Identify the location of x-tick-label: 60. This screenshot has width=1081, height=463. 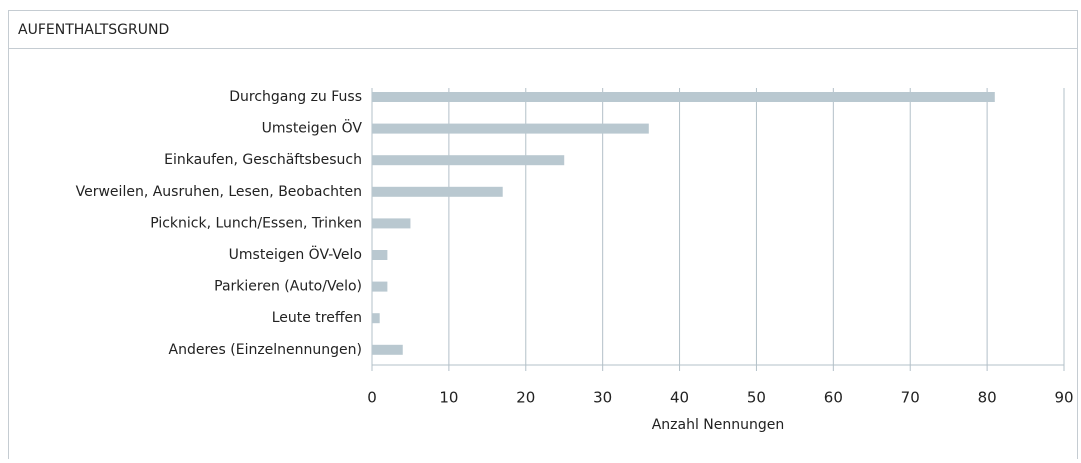
(833, 398).